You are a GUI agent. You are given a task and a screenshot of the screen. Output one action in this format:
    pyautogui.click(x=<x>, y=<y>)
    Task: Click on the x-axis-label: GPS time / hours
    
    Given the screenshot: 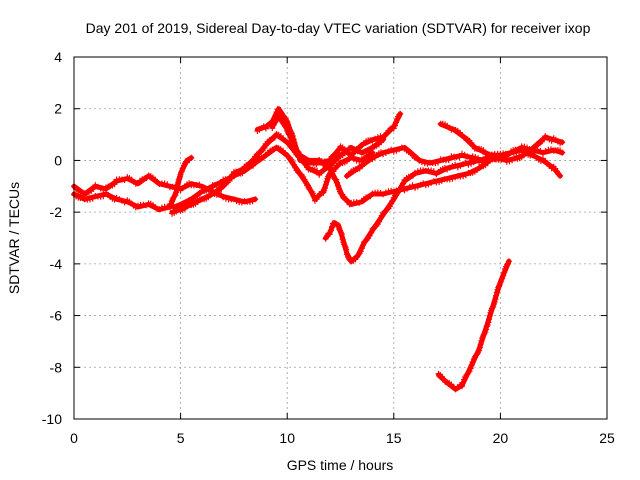 What is the action you would take?
    pyautogui.click(x=340, y=465)
    